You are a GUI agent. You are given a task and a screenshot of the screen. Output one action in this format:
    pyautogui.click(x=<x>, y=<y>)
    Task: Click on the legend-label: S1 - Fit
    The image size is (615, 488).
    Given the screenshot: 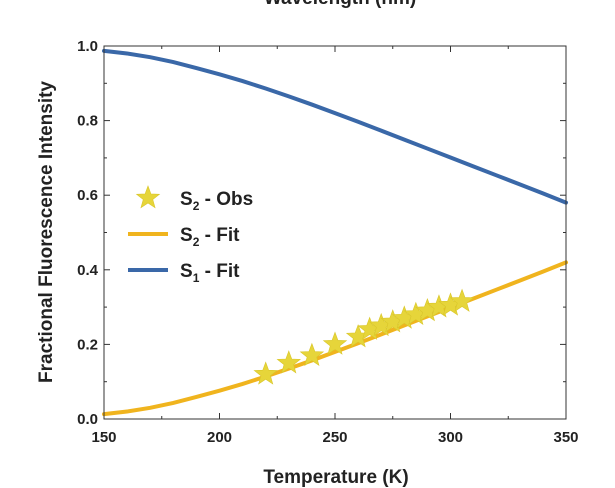 What is the action you would take?
    pyautogui.click(x=210, y=273)
    